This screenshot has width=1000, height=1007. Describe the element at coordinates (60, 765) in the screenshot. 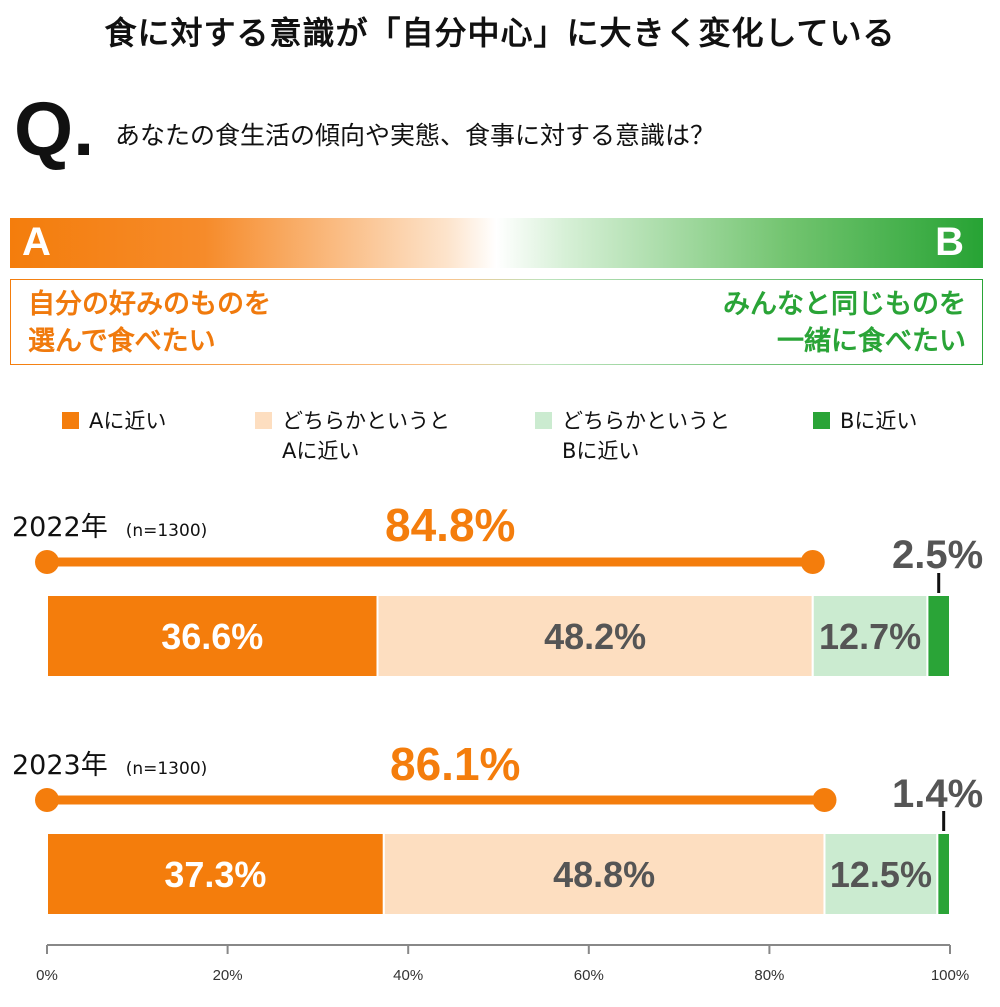

I see `year-text: 2023年` at that location.